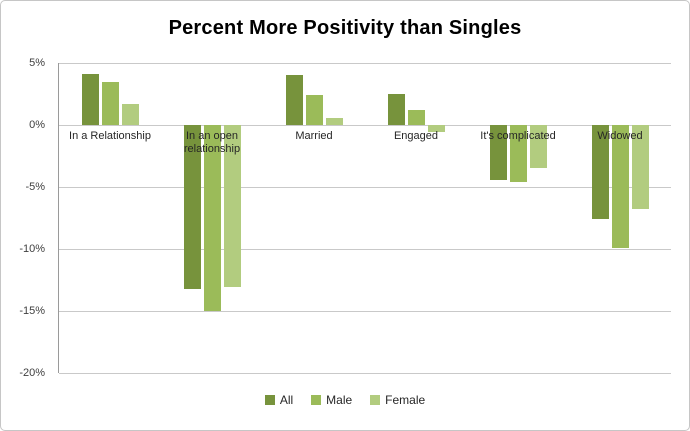 This screenshot has height=431, width=690. What do you see at coordinates (110, 218) in the screenshot?
I see `category-group: In a Relationship` at bounding box center [110, 218].